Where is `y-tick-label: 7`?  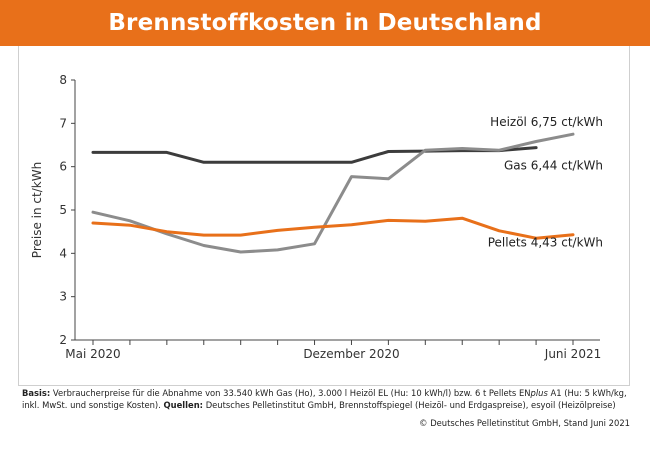 y-tick-label: 7 is located at coordinates (63, 123).